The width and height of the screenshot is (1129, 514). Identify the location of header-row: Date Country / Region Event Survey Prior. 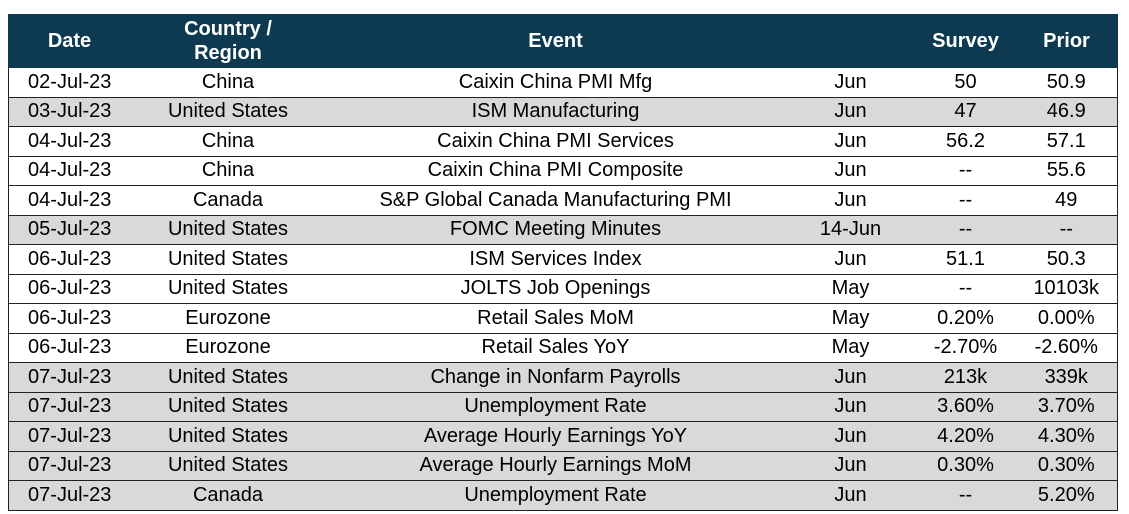
(563, 41).